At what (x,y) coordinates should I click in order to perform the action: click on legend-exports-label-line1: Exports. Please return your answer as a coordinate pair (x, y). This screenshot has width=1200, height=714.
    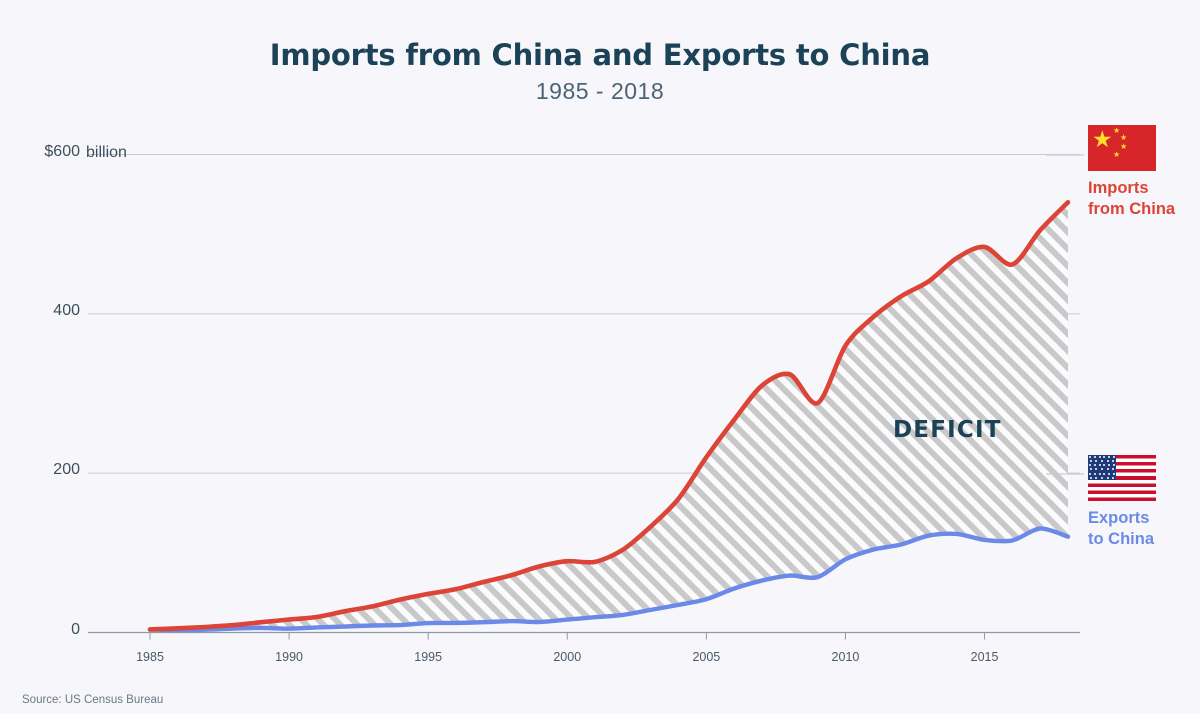
    Looking at the image, I should click on (1119, 518).